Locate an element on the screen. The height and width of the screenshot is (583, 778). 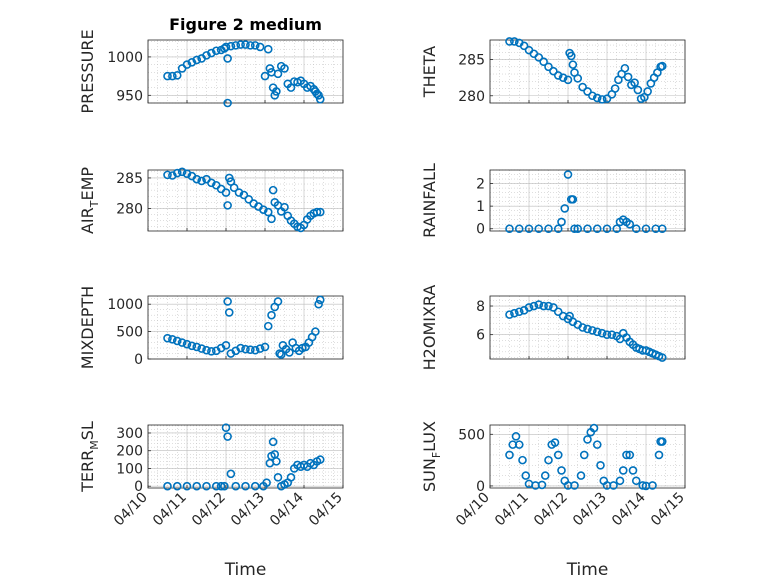
y-tick-label: 950 is located at coordinates (129, 96).